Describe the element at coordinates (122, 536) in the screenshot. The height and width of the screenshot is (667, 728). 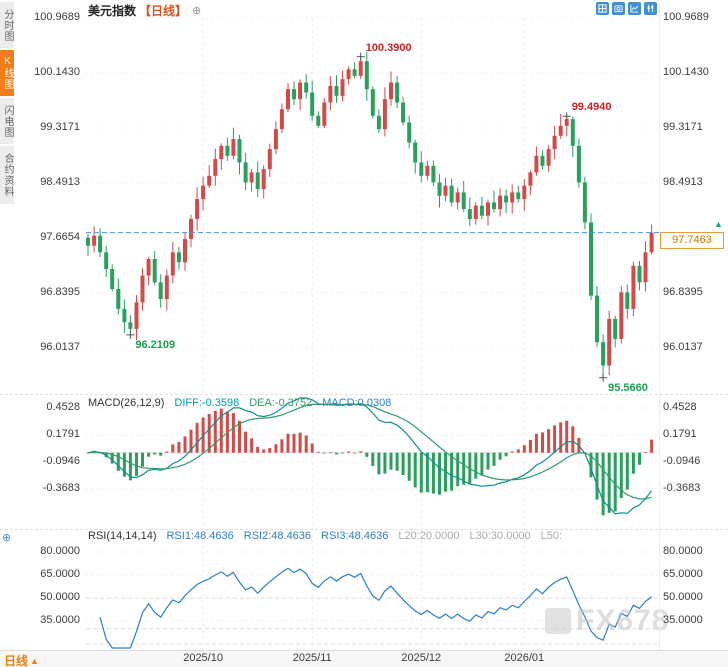
I see `rsi-title: RSI(14,14,14)` at that location.